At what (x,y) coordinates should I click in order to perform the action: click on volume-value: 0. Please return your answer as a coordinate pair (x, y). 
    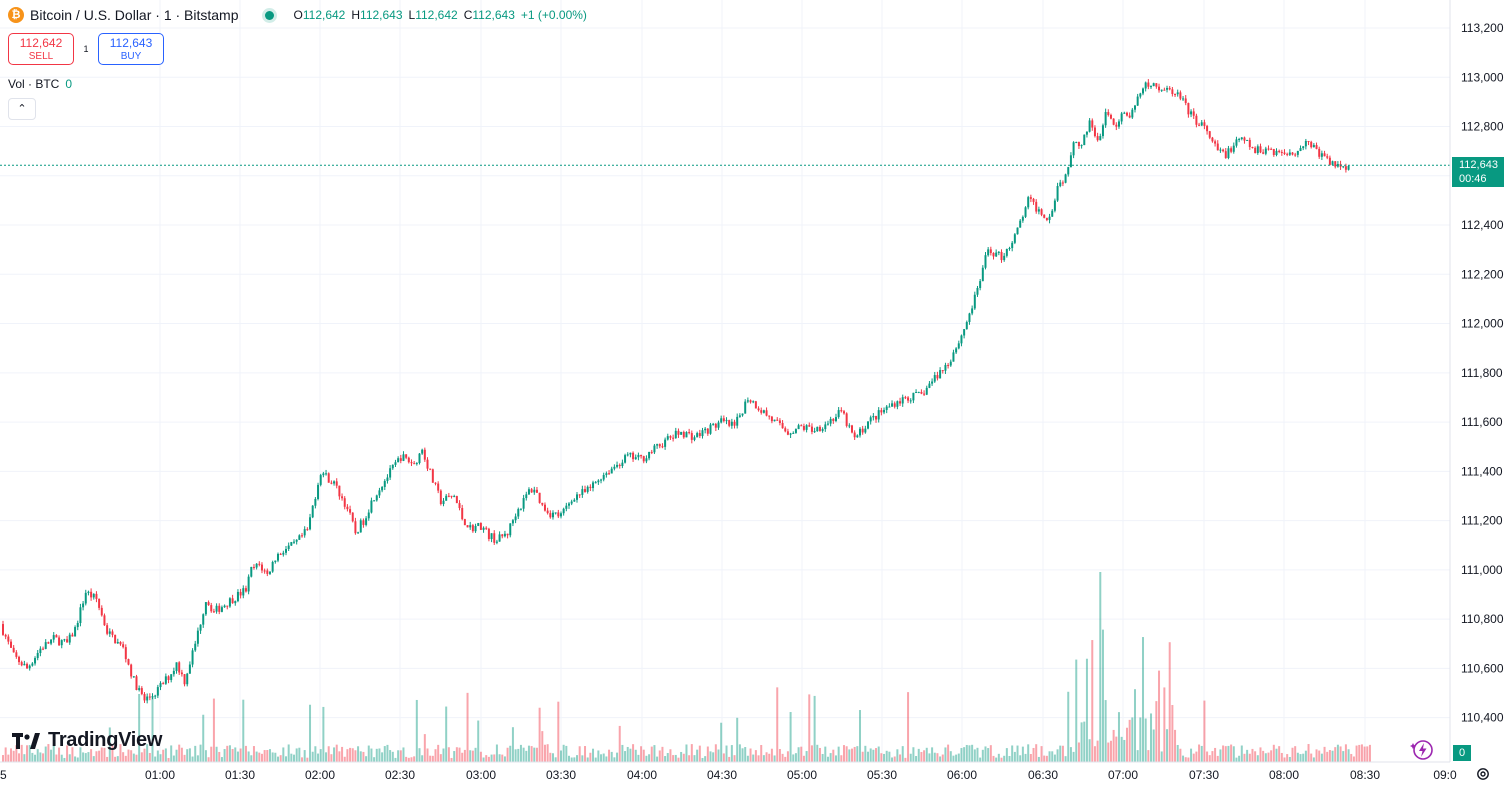
    Looking at the image, I should click on (69, 84).